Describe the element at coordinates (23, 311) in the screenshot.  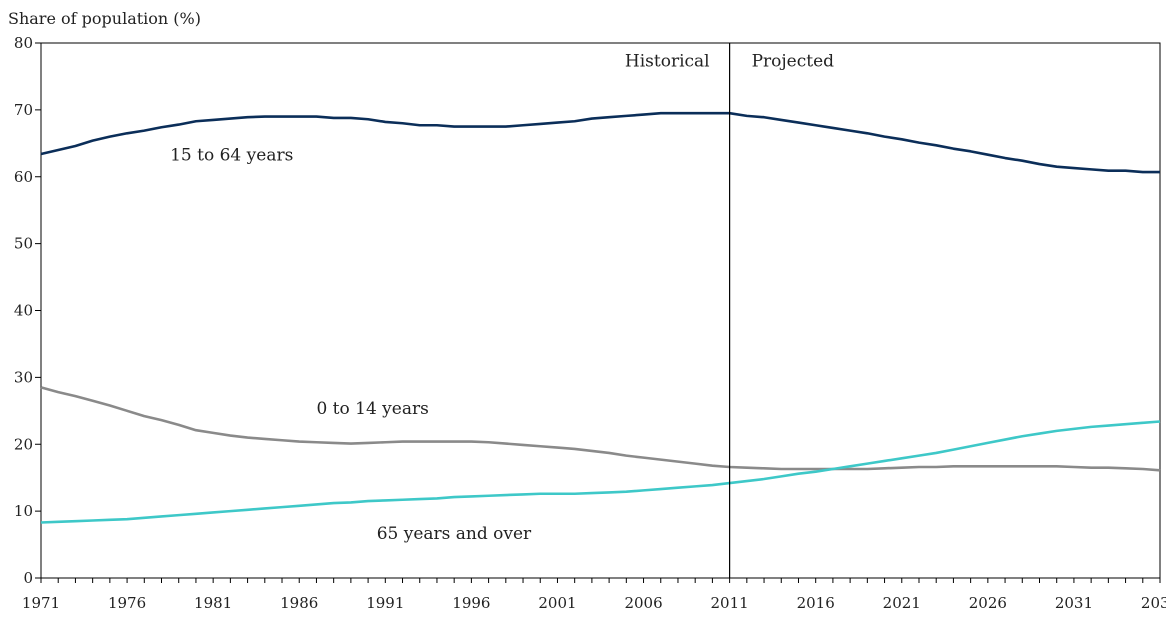
I see `y-tick-label: 40` at that location.